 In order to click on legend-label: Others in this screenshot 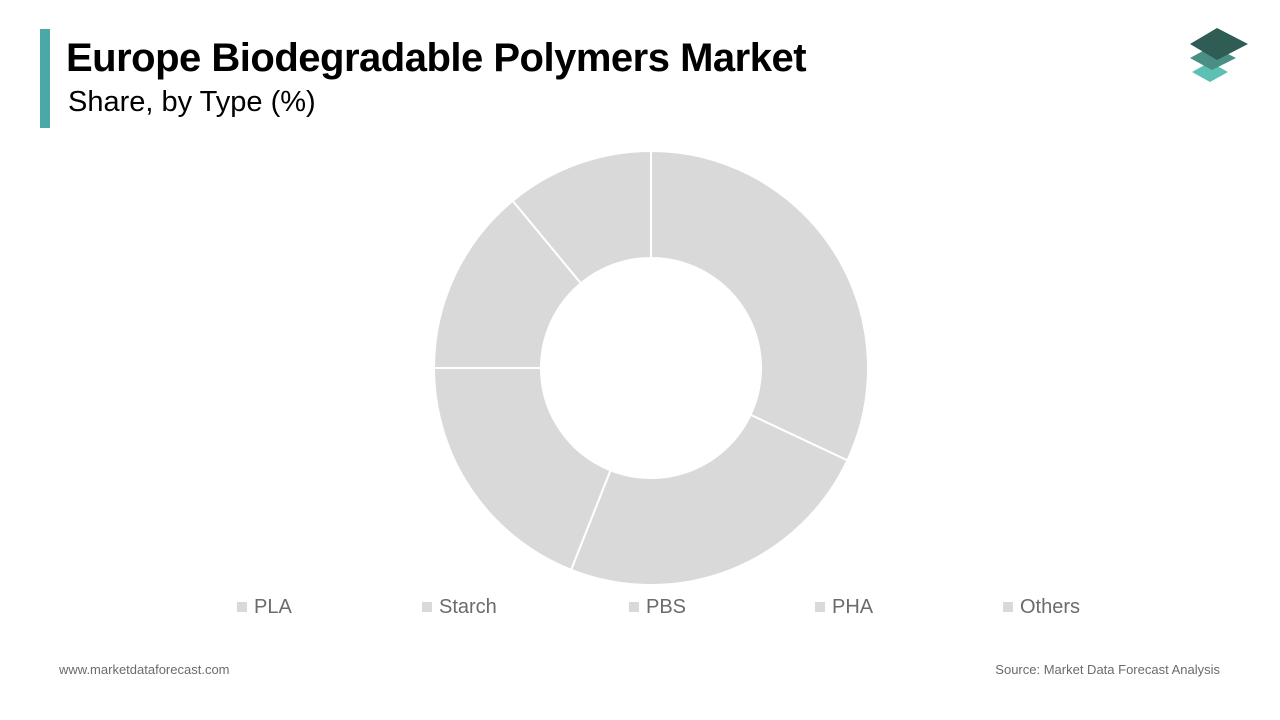, I will do `click(1050, 606)`.